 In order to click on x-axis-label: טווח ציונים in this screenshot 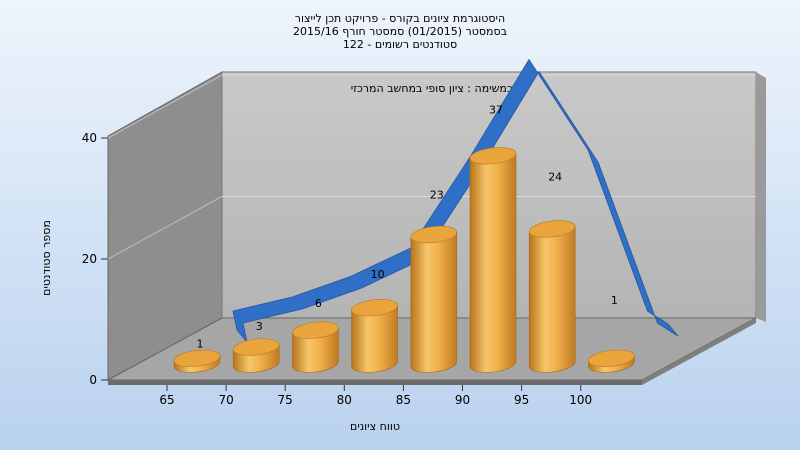, I will do `click(375, 426)`.